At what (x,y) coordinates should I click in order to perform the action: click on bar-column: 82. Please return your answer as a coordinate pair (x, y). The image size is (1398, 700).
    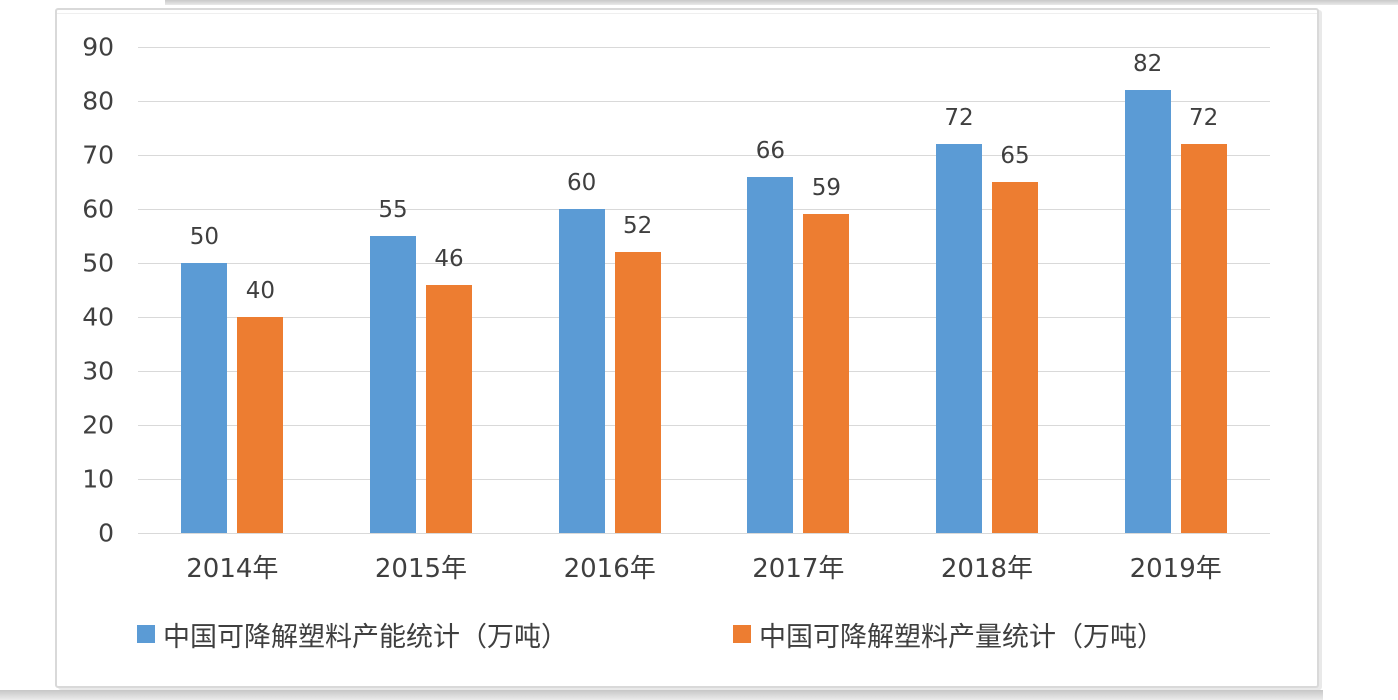
    Looking at the image, I should click on (1147, 290).